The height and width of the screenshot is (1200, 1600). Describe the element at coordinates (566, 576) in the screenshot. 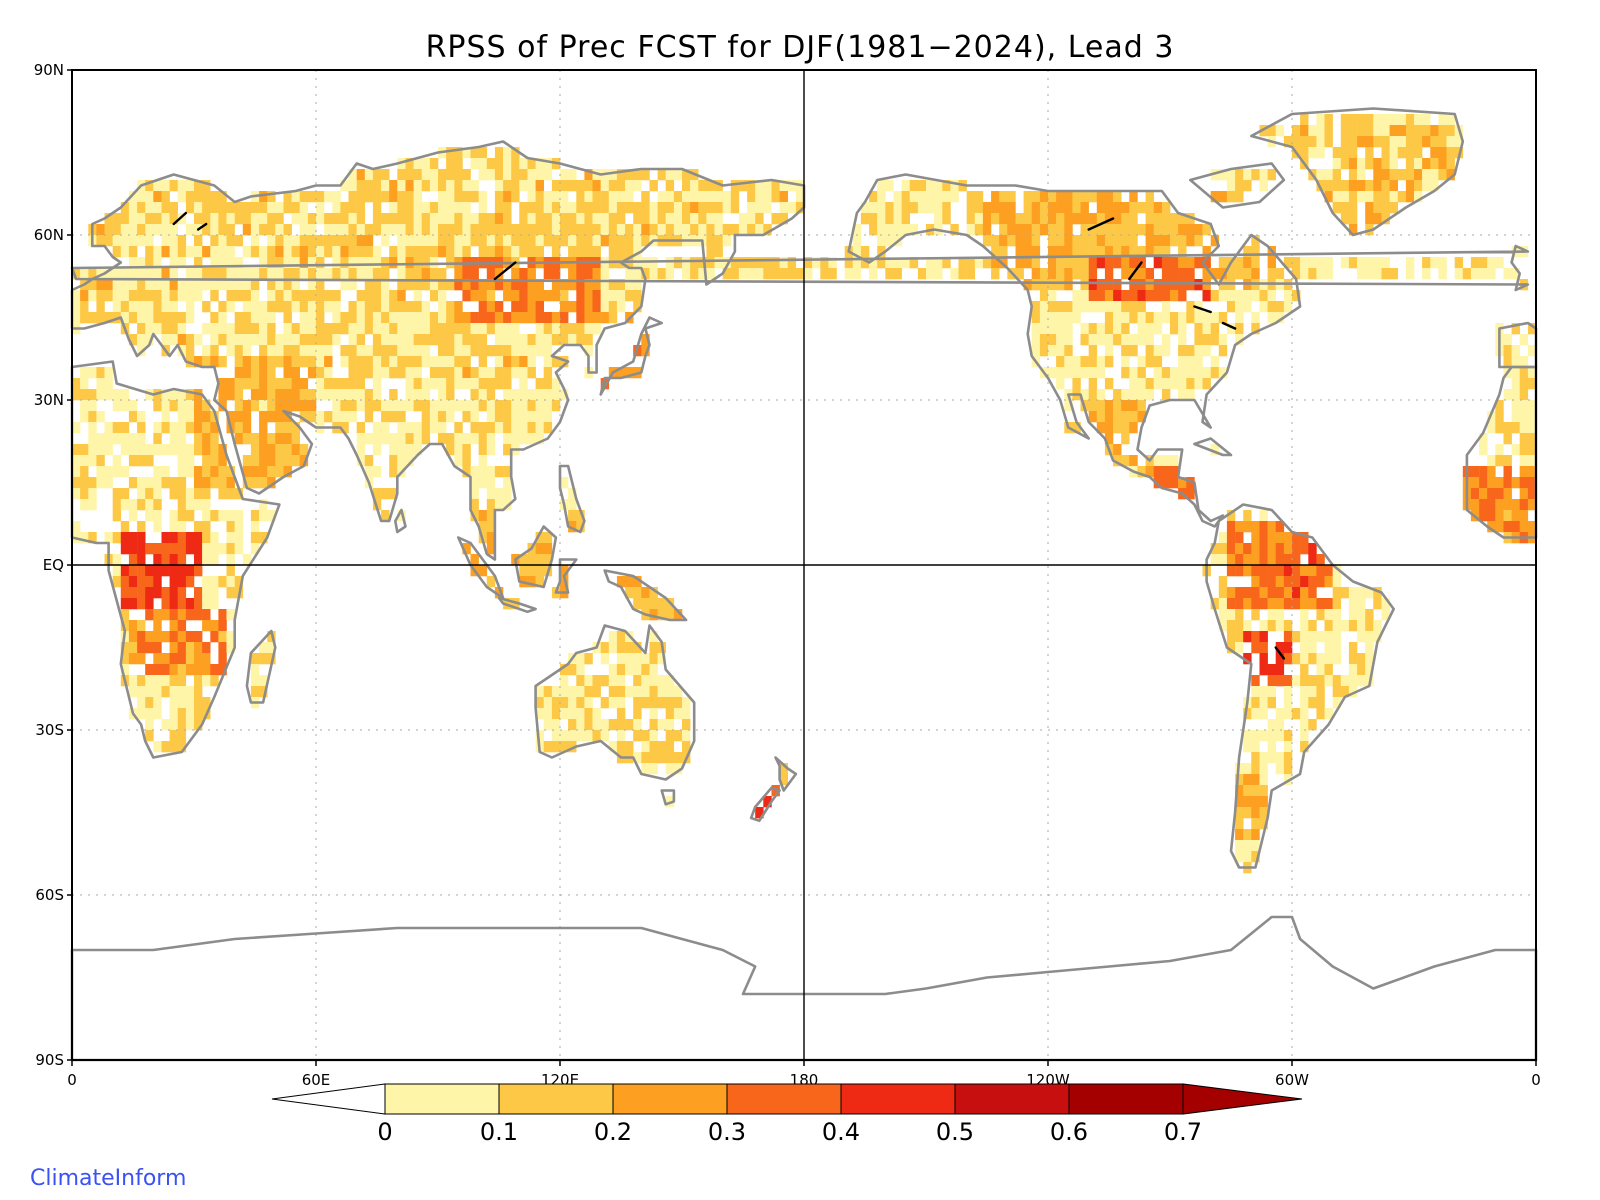

I see `coastline-sulawesi` at that location.